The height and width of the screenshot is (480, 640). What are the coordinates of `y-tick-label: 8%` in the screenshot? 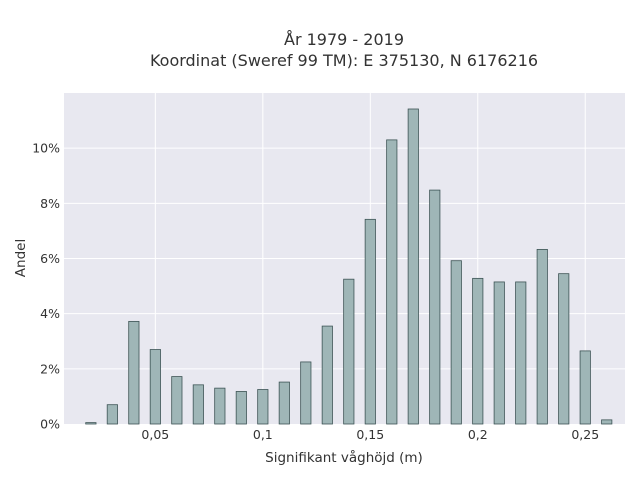 It's located at (50, 203).